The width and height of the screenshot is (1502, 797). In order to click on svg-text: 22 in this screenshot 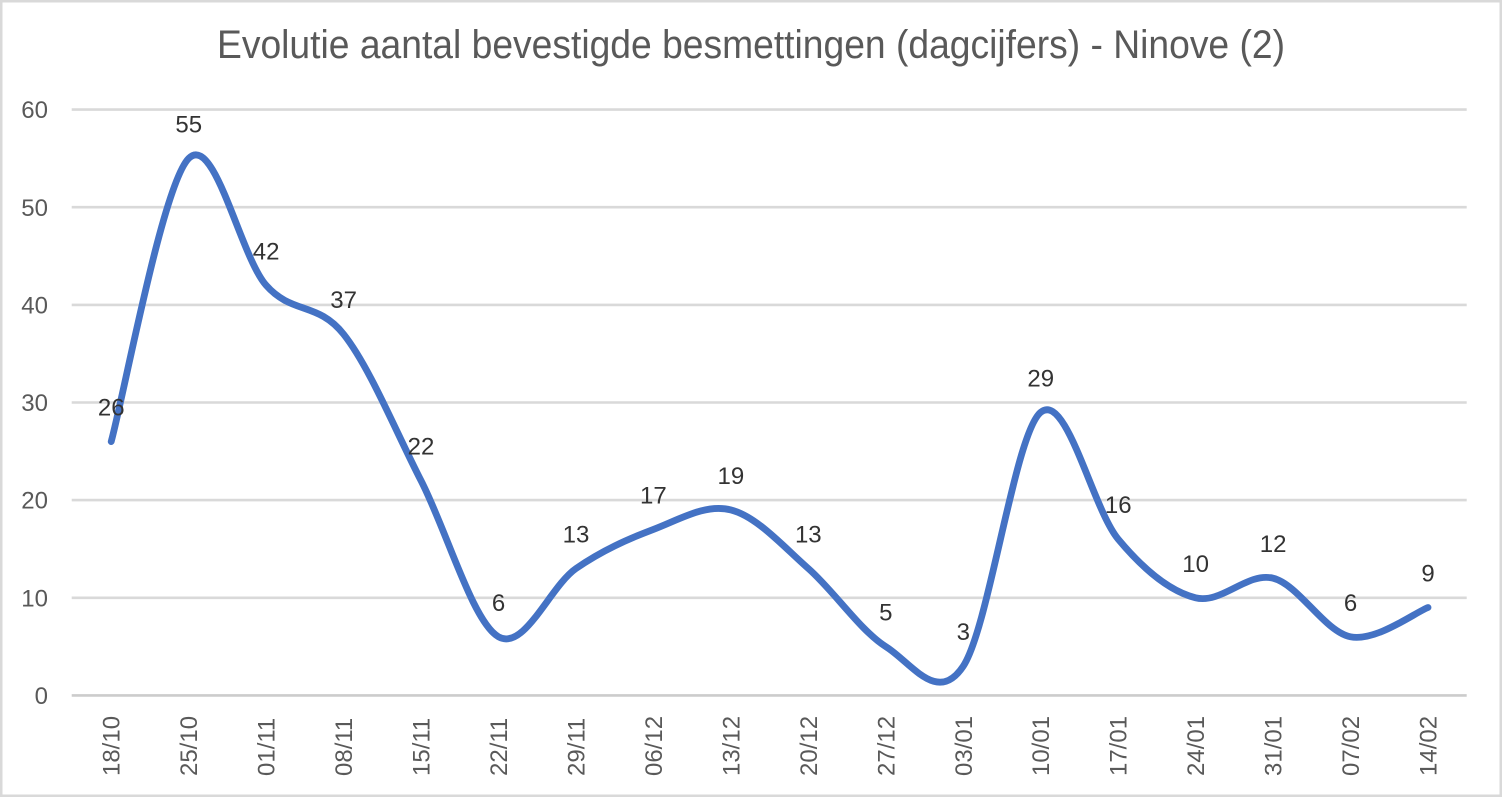, I will do `click(421, 447)`.